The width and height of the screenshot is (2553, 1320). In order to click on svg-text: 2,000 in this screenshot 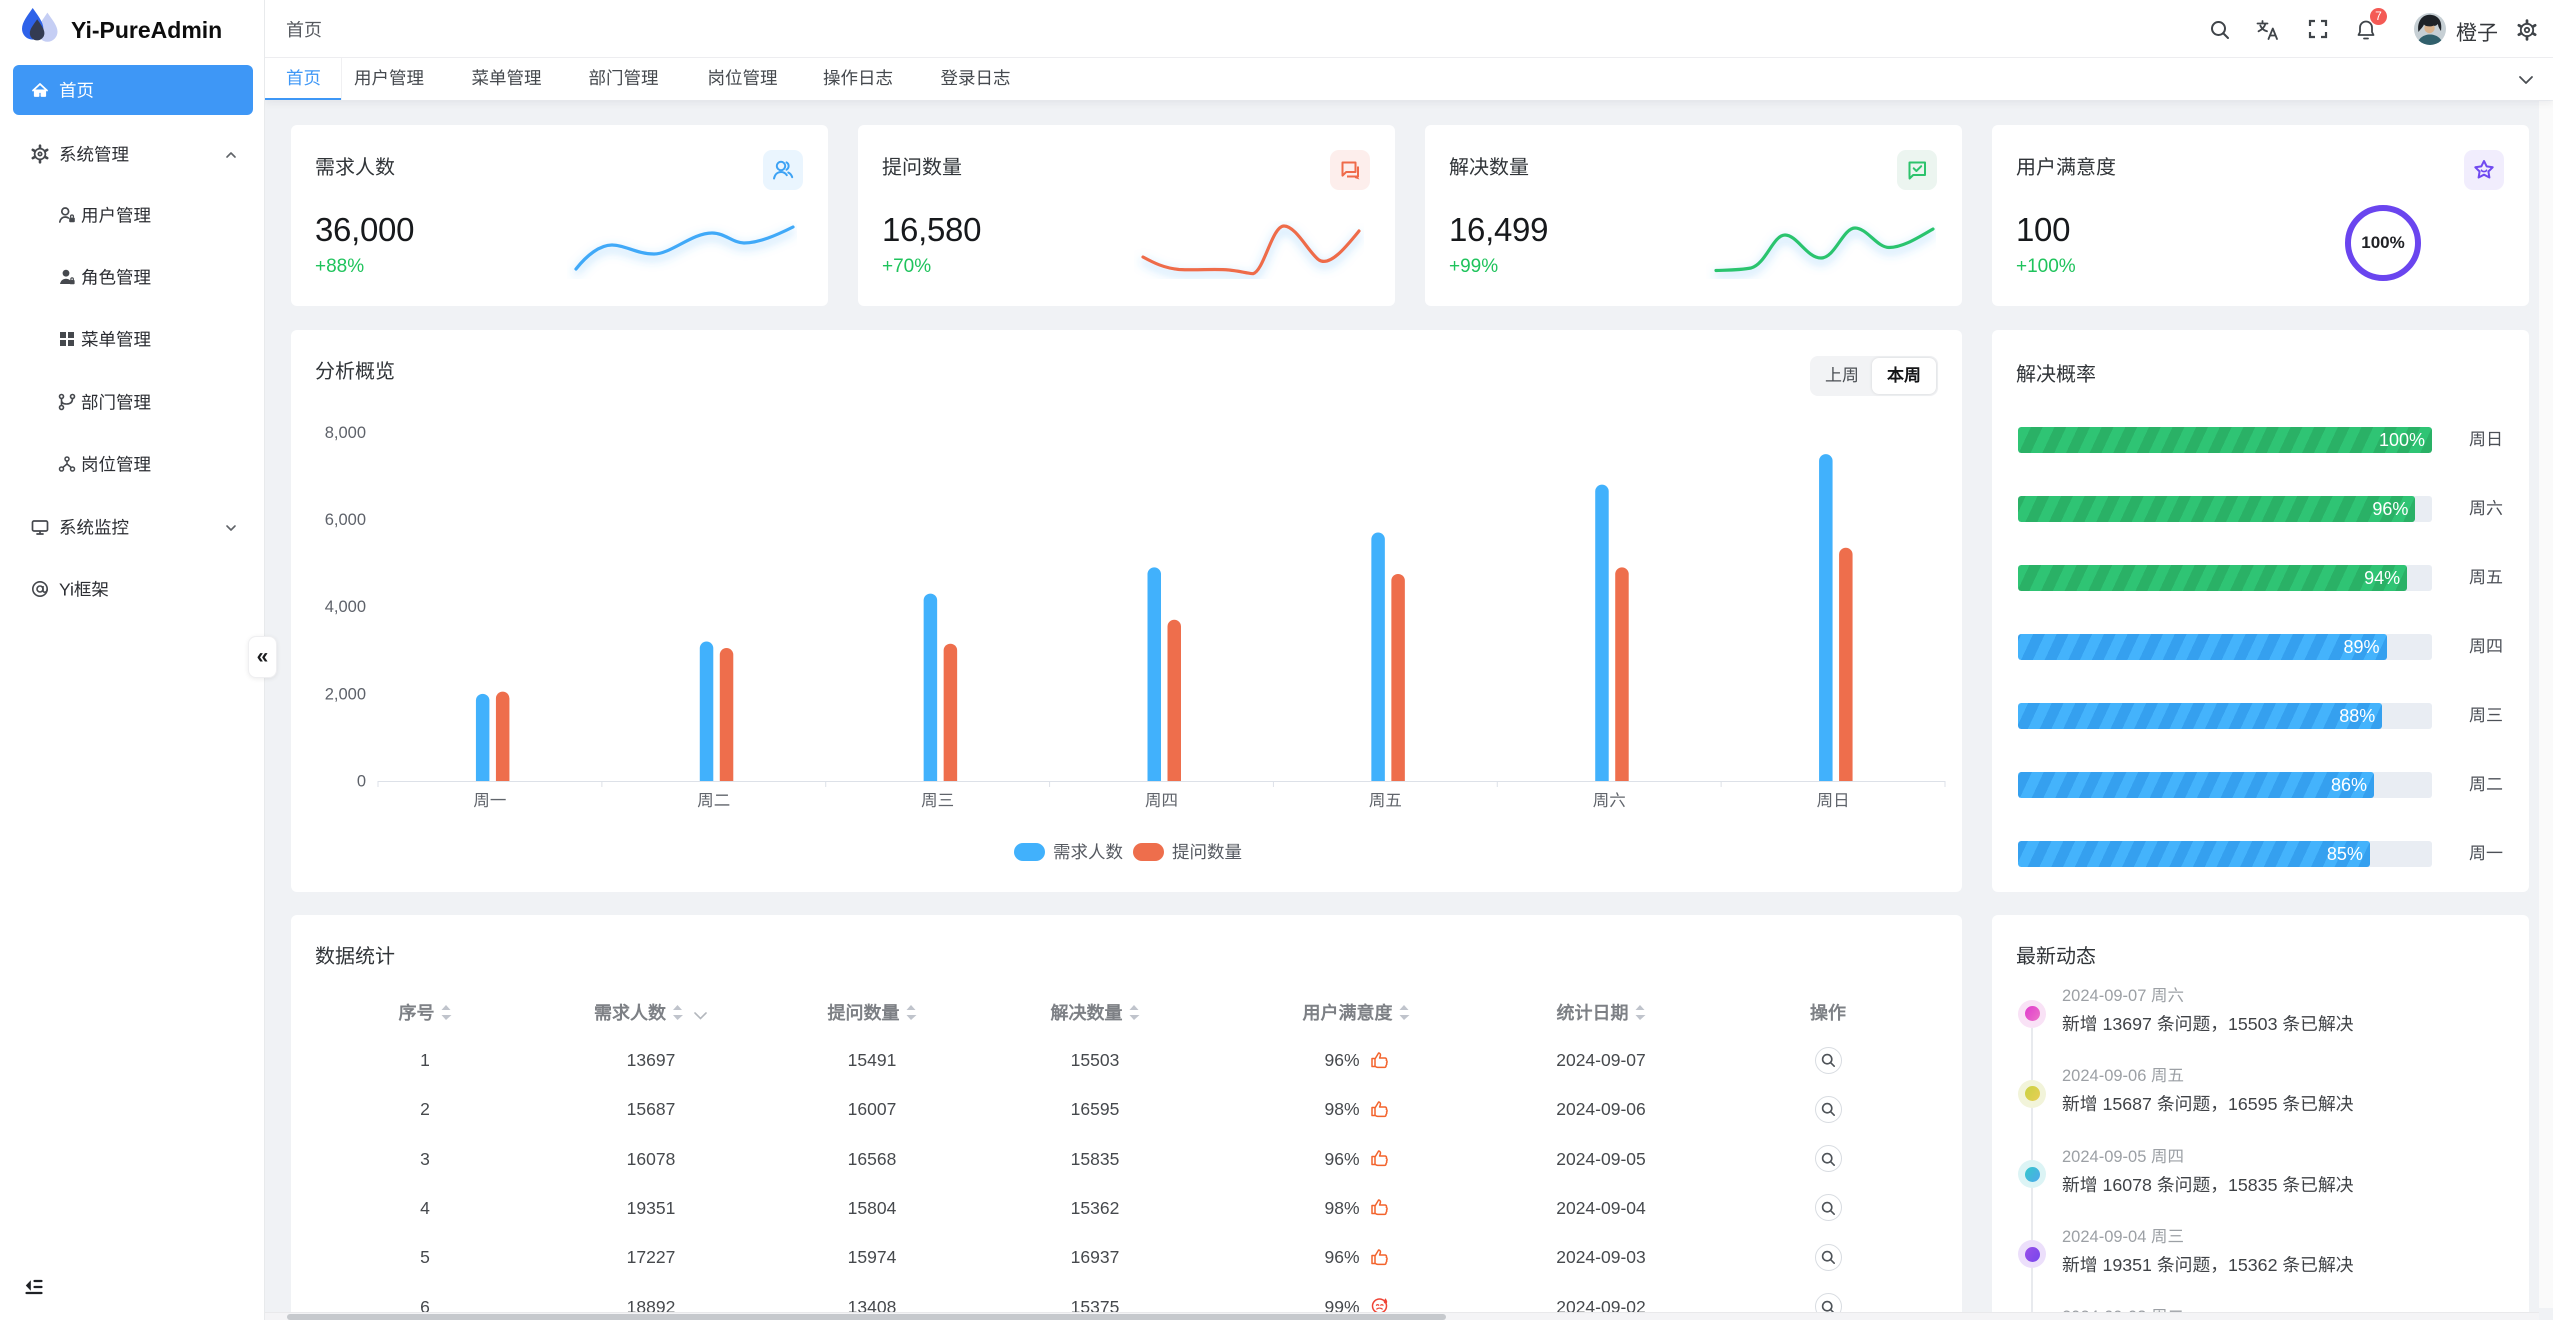, I will do `click(345, 694)`.